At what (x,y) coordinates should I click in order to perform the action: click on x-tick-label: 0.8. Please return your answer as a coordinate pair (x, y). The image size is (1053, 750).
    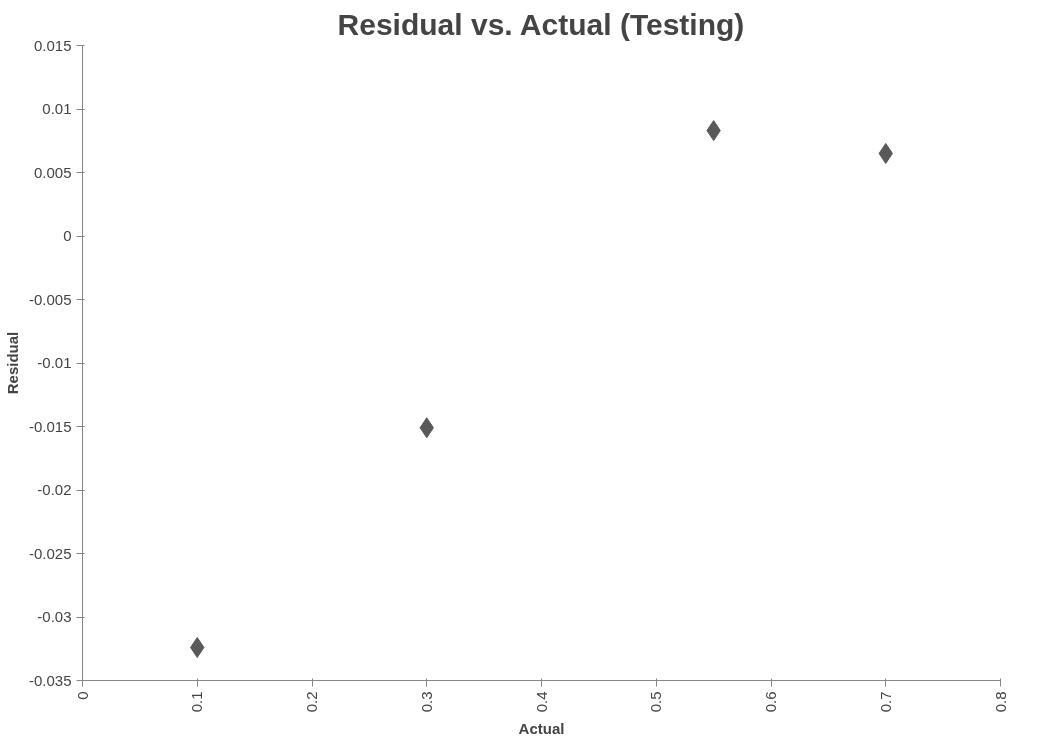
    Looking at the image, I should click on (1000, 702).